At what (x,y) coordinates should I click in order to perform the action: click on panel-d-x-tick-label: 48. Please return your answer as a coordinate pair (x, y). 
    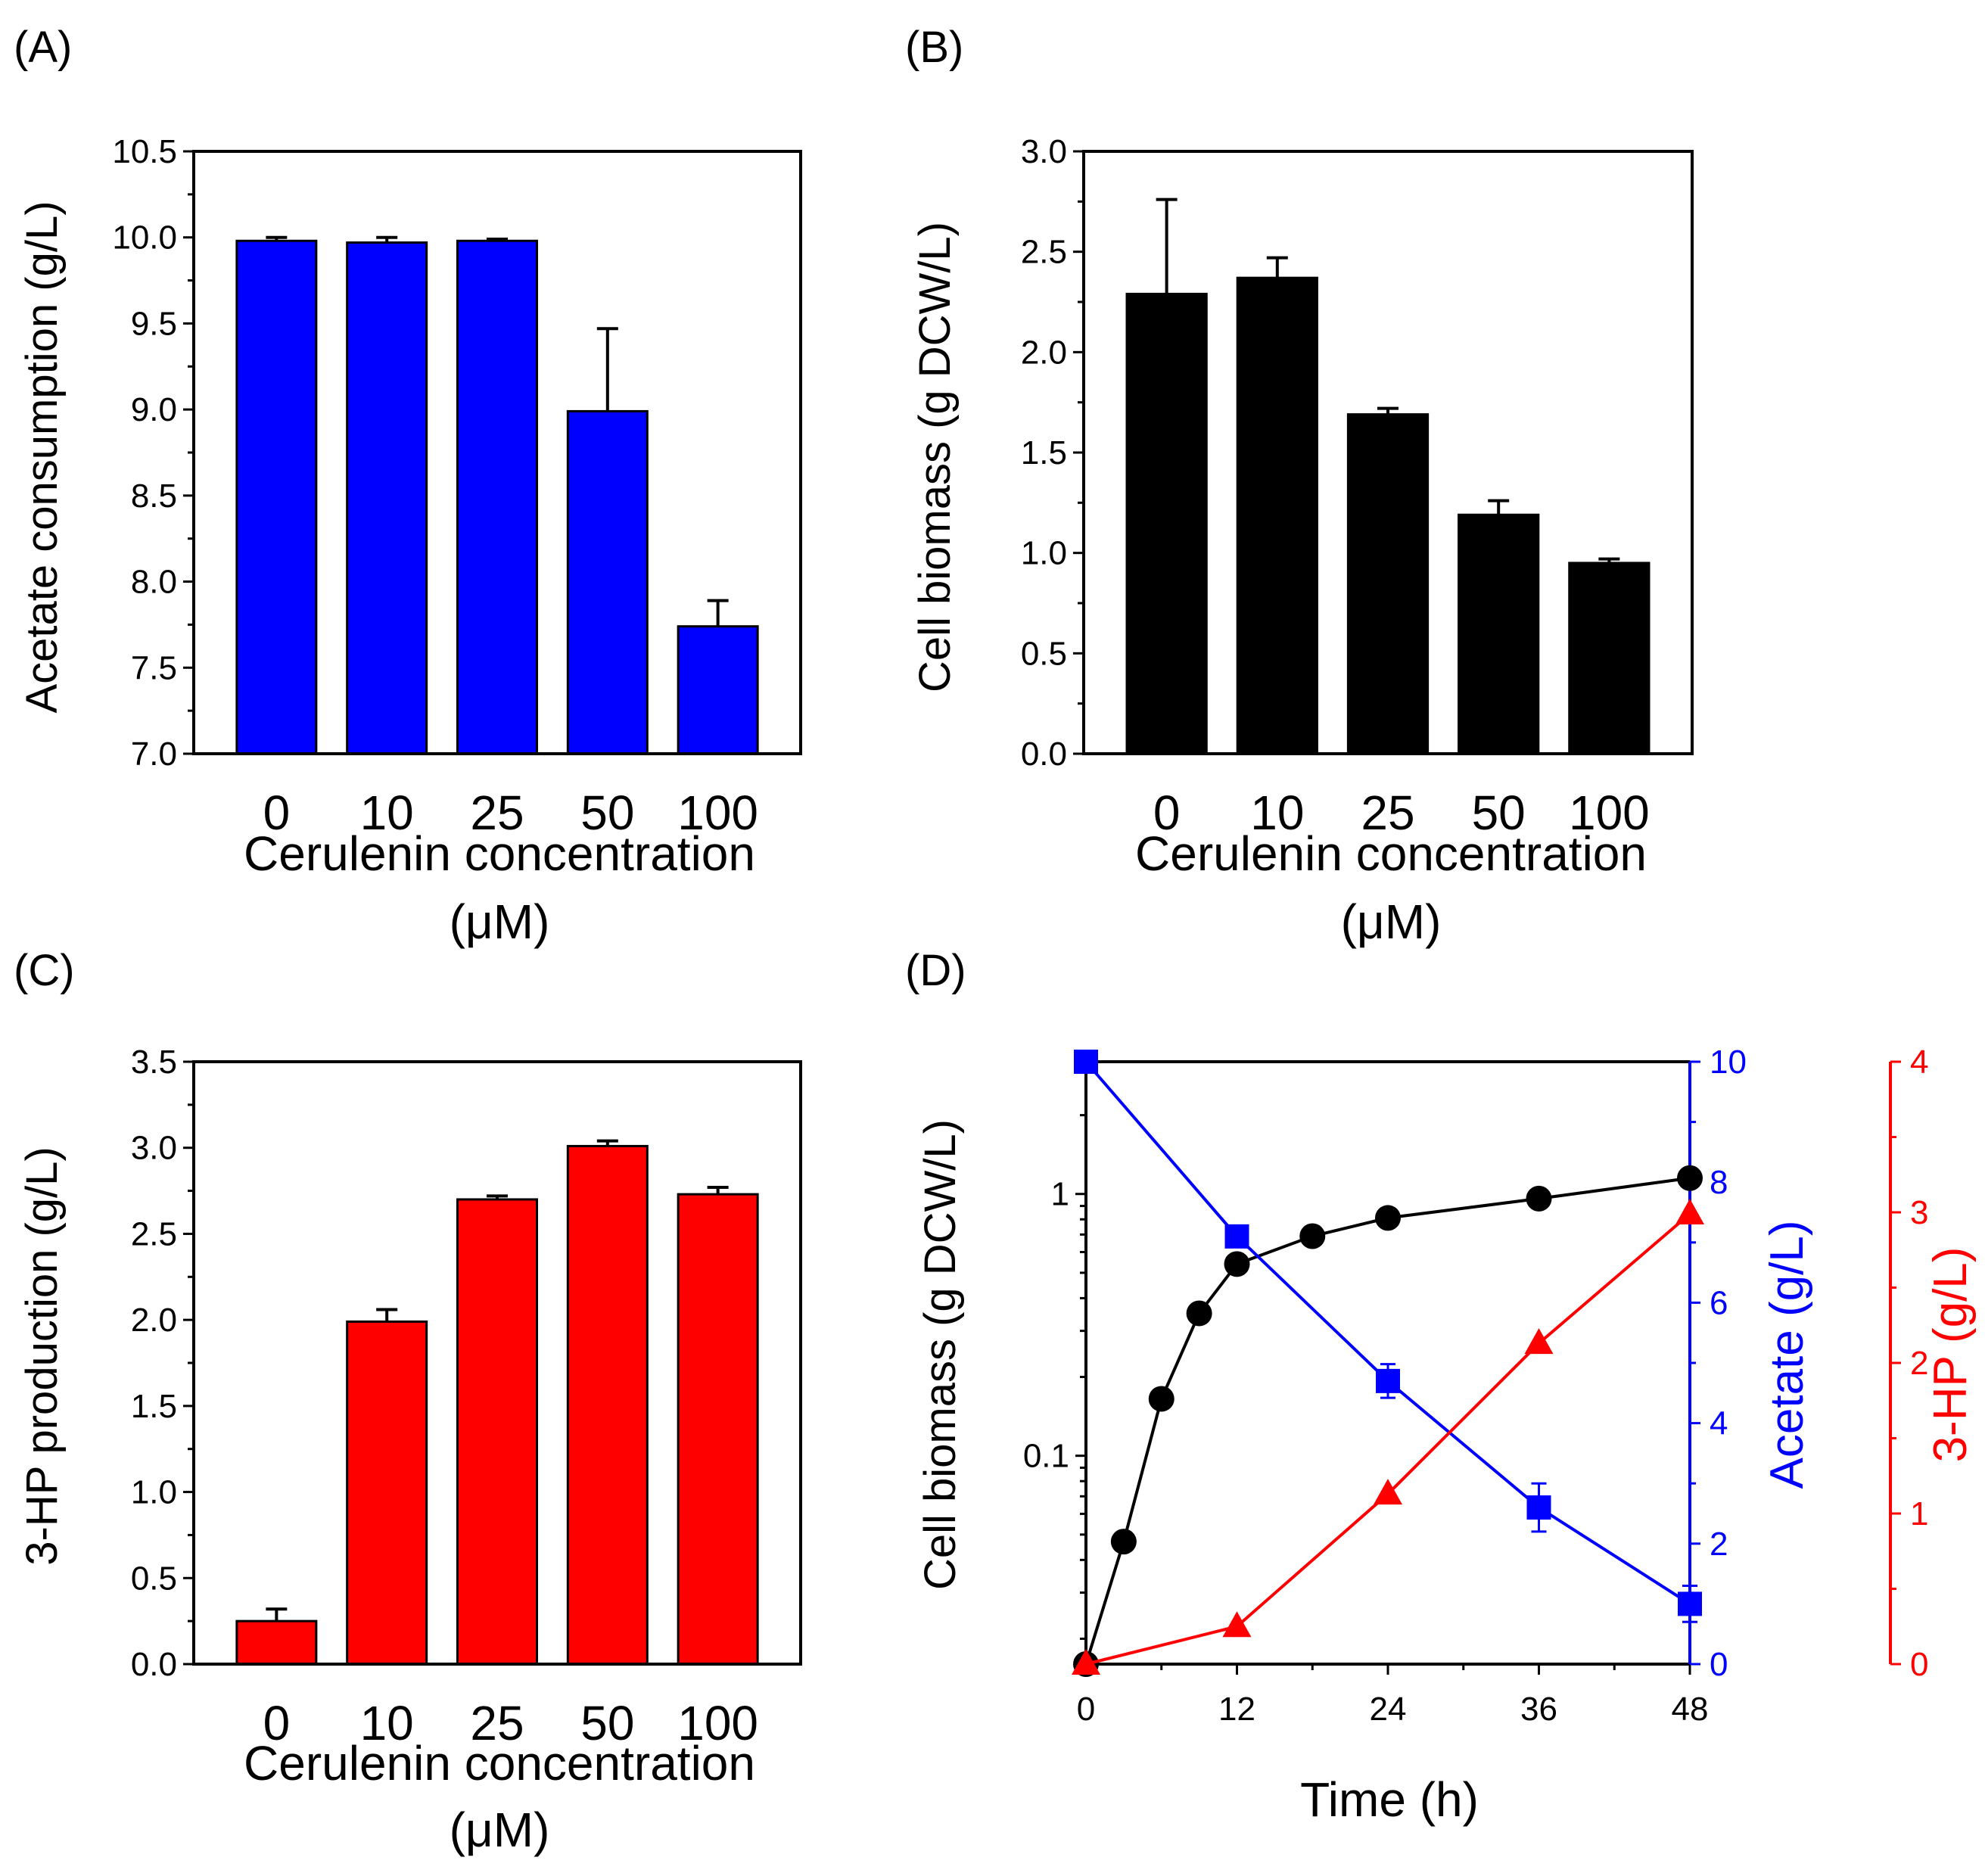
    Looking at the image, I should click on (1690, 1709).